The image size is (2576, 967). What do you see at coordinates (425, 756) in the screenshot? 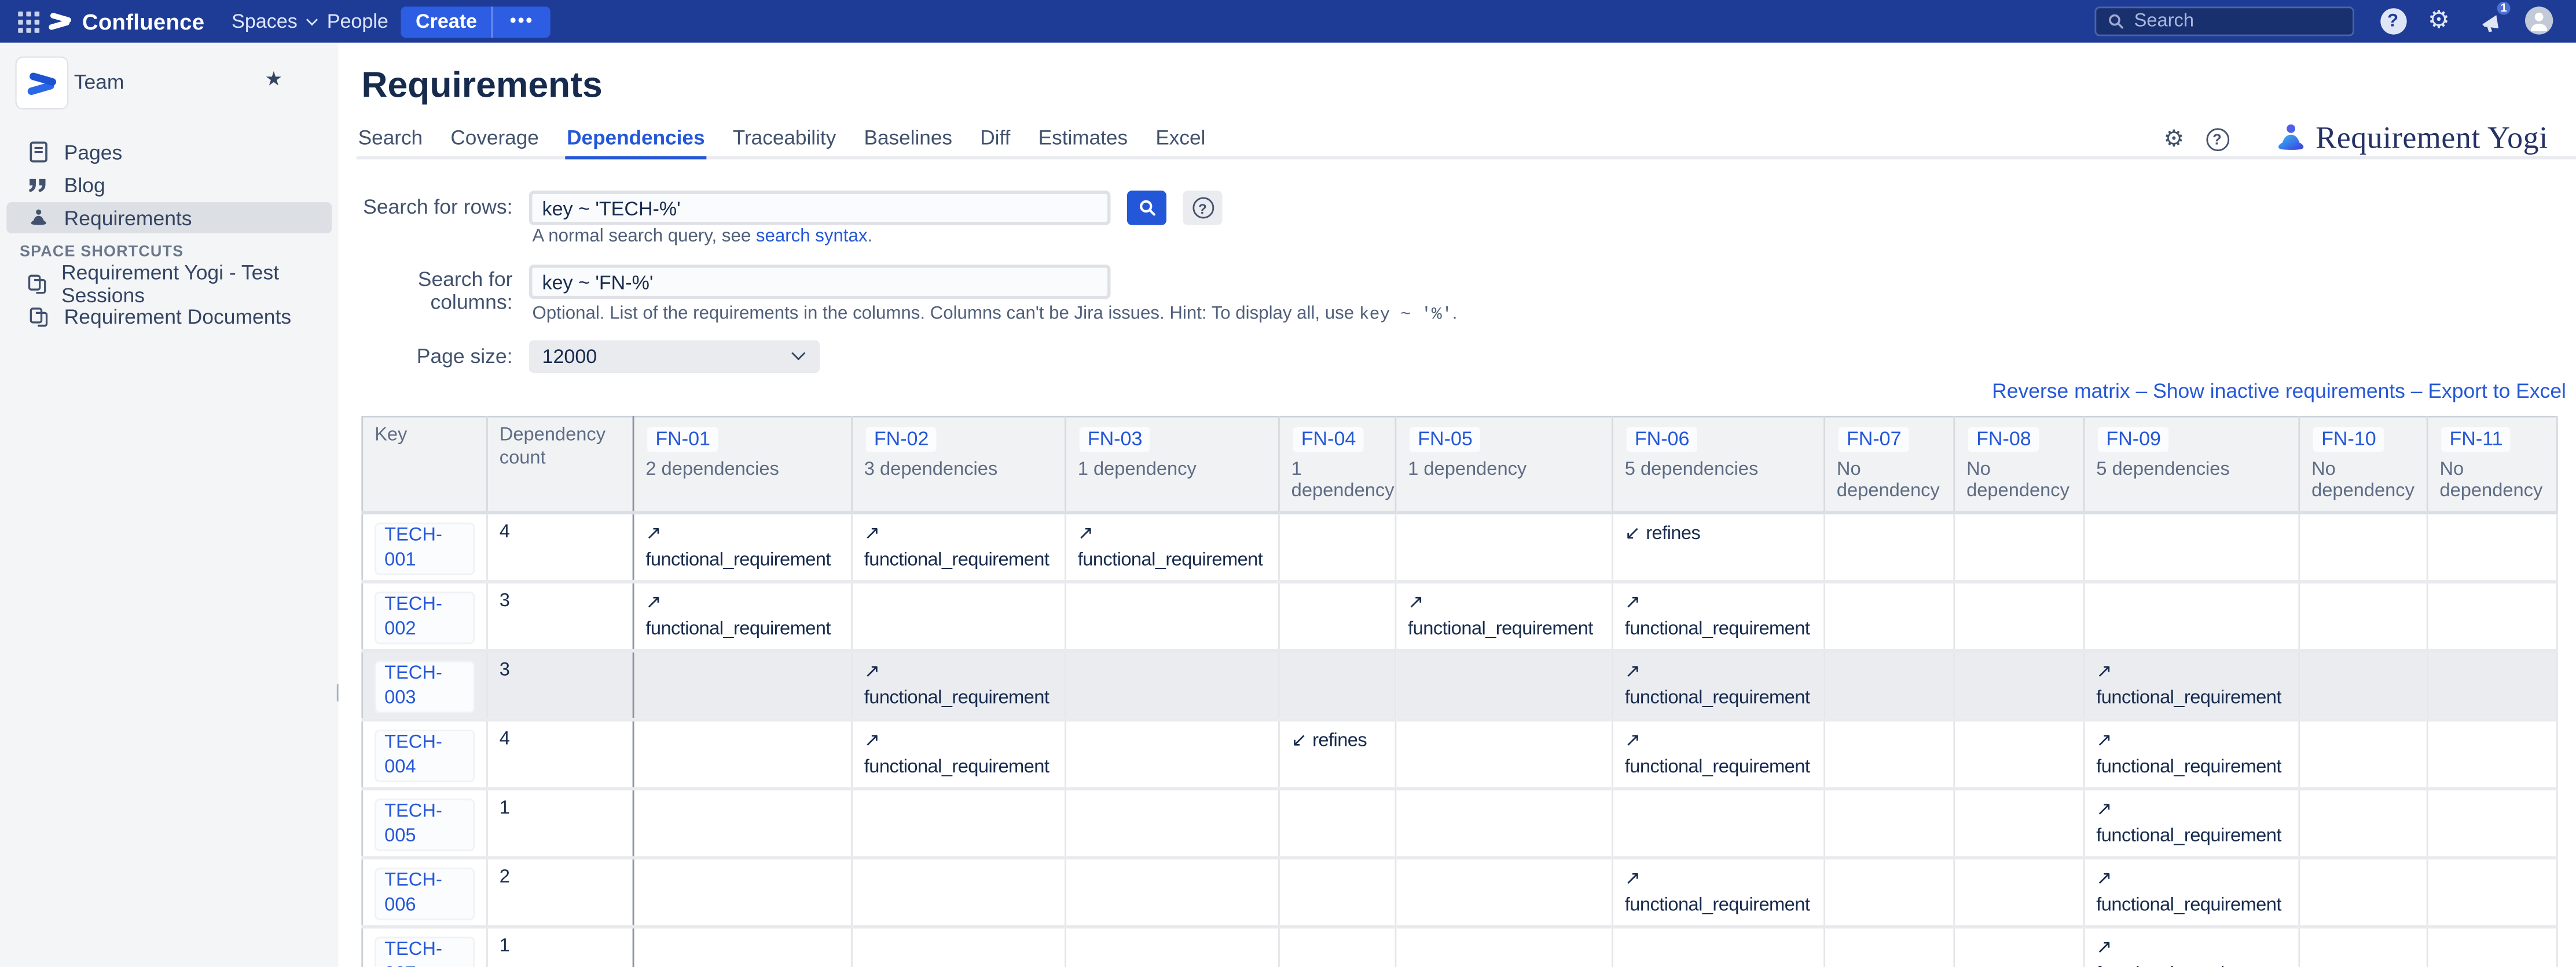
I see `requirement-link: TECH-004` at bounding box center [425, 756].